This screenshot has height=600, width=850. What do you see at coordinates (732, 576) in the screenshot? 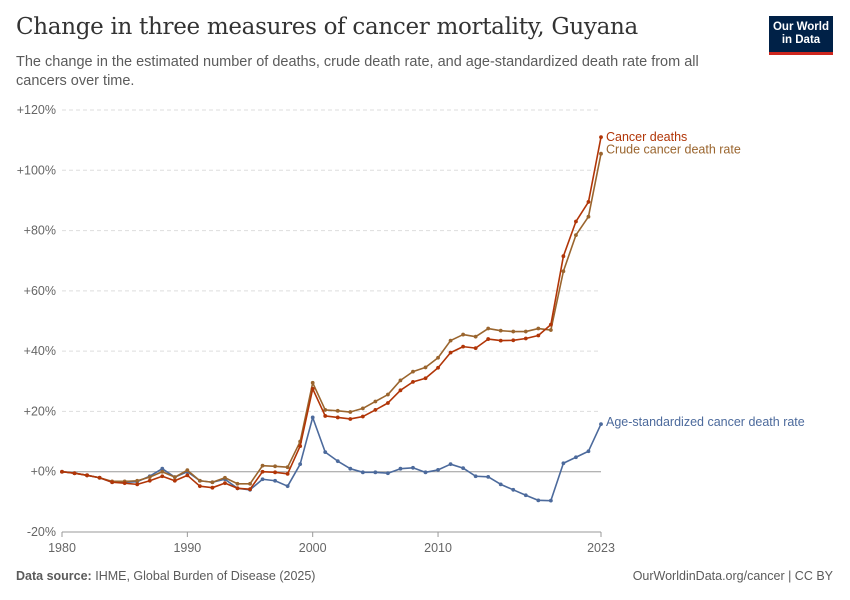
I see `footer-link: OurWorldinData.org/cancer | CC BY` at bounding box center [732, 576].